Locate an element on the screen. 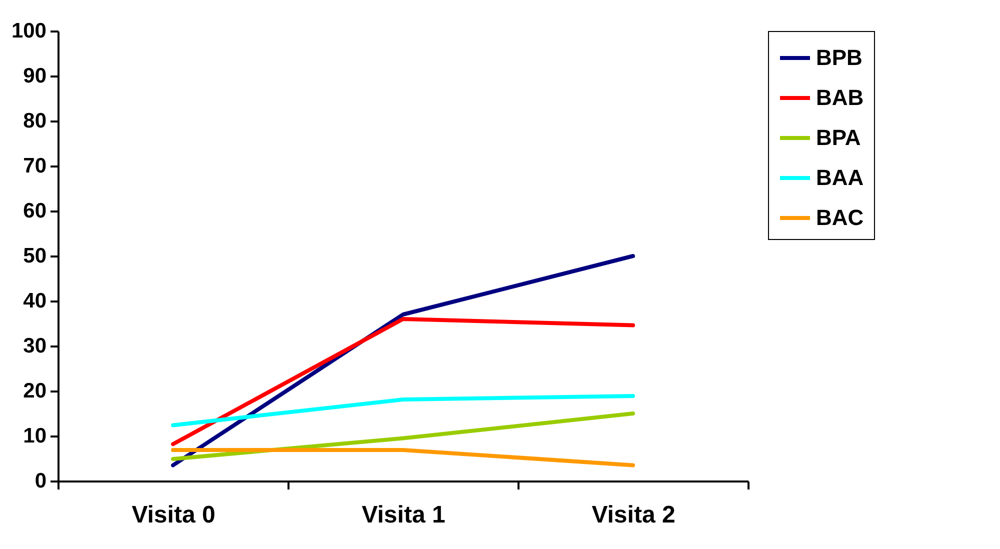  y-tick-label: 40 is located at coordinates (34, 301).